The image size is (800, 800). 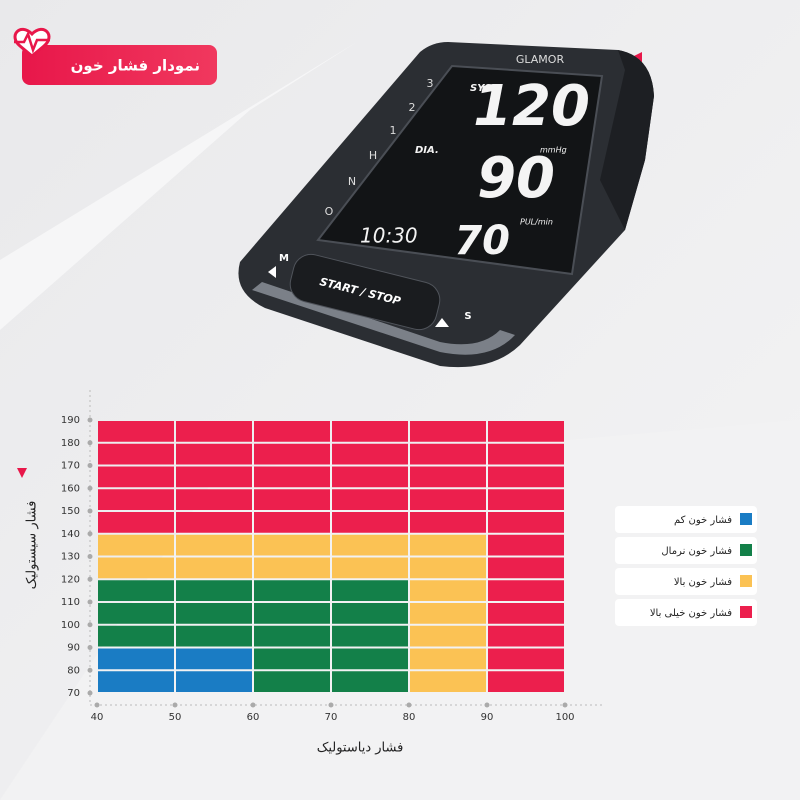 What do you see at coordinates (696, 551) in the screenshot?
I see `legend-label: فشار خون نرمال` at bounding box center [696, 551].